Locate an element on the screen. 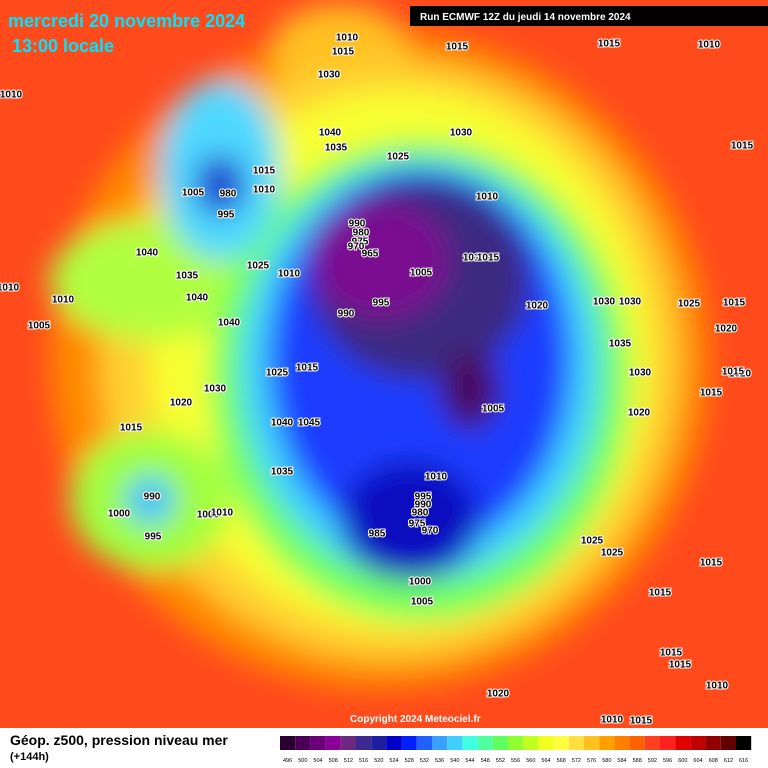  legend-label: 576 is located at coordinates (591, 761).